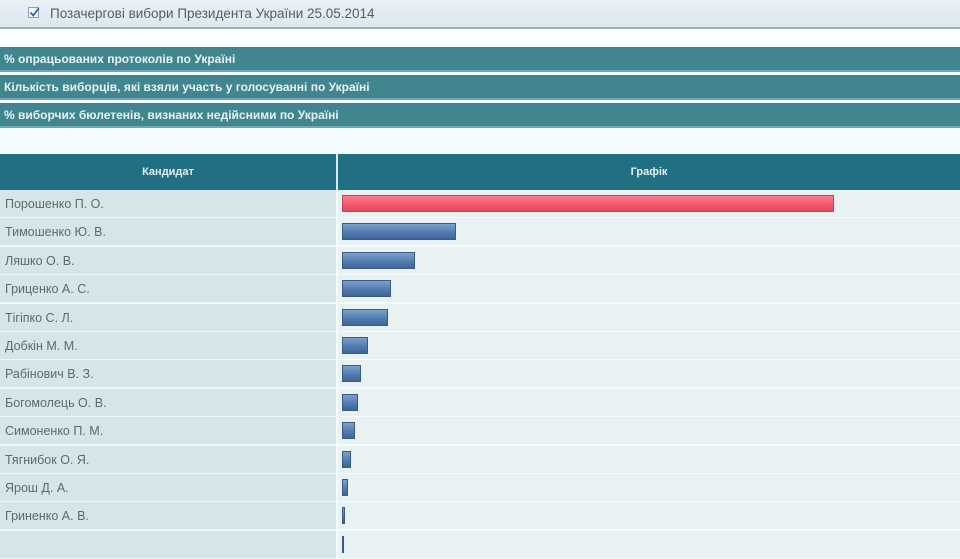 The width and height of the screenshot is (960, 559). I want to click on election-checkbox, so click(34, 12).